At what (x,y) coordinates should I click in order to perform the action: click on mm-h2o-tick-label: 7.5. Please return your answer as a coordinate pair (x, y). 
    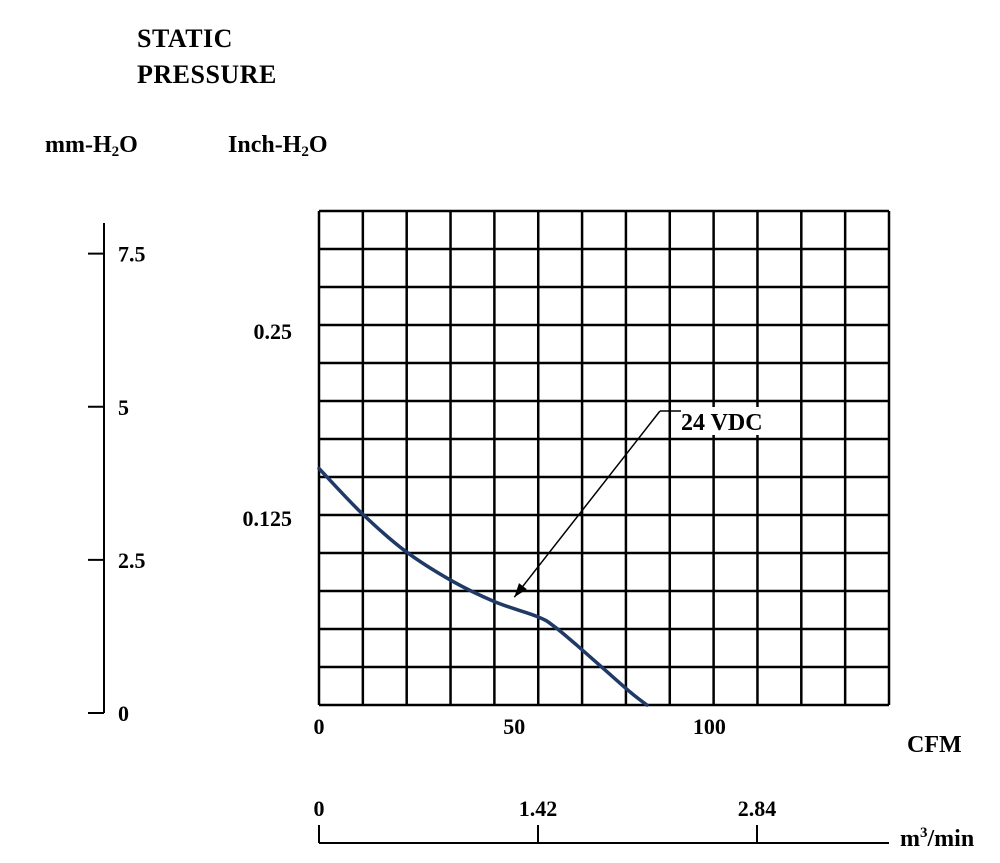
    Looking at the image, I should click on (132, 254).